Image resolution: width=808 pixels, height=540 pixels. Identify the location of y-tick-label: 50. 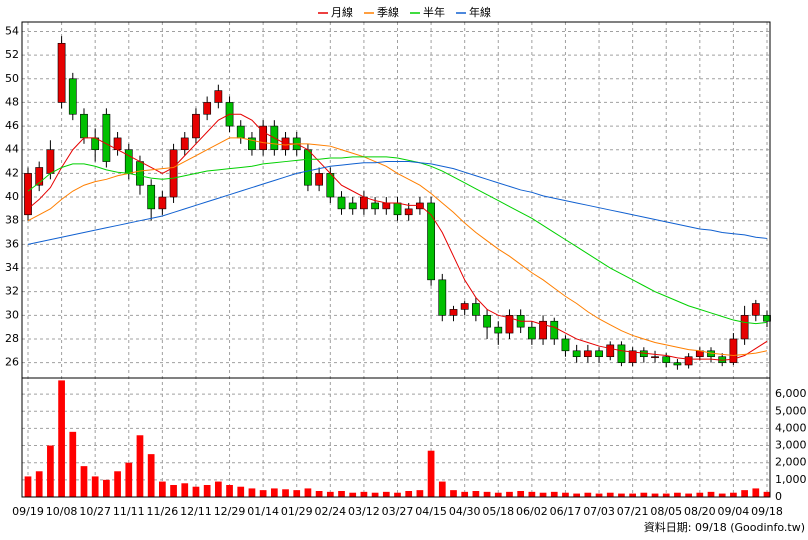
(12, 78).